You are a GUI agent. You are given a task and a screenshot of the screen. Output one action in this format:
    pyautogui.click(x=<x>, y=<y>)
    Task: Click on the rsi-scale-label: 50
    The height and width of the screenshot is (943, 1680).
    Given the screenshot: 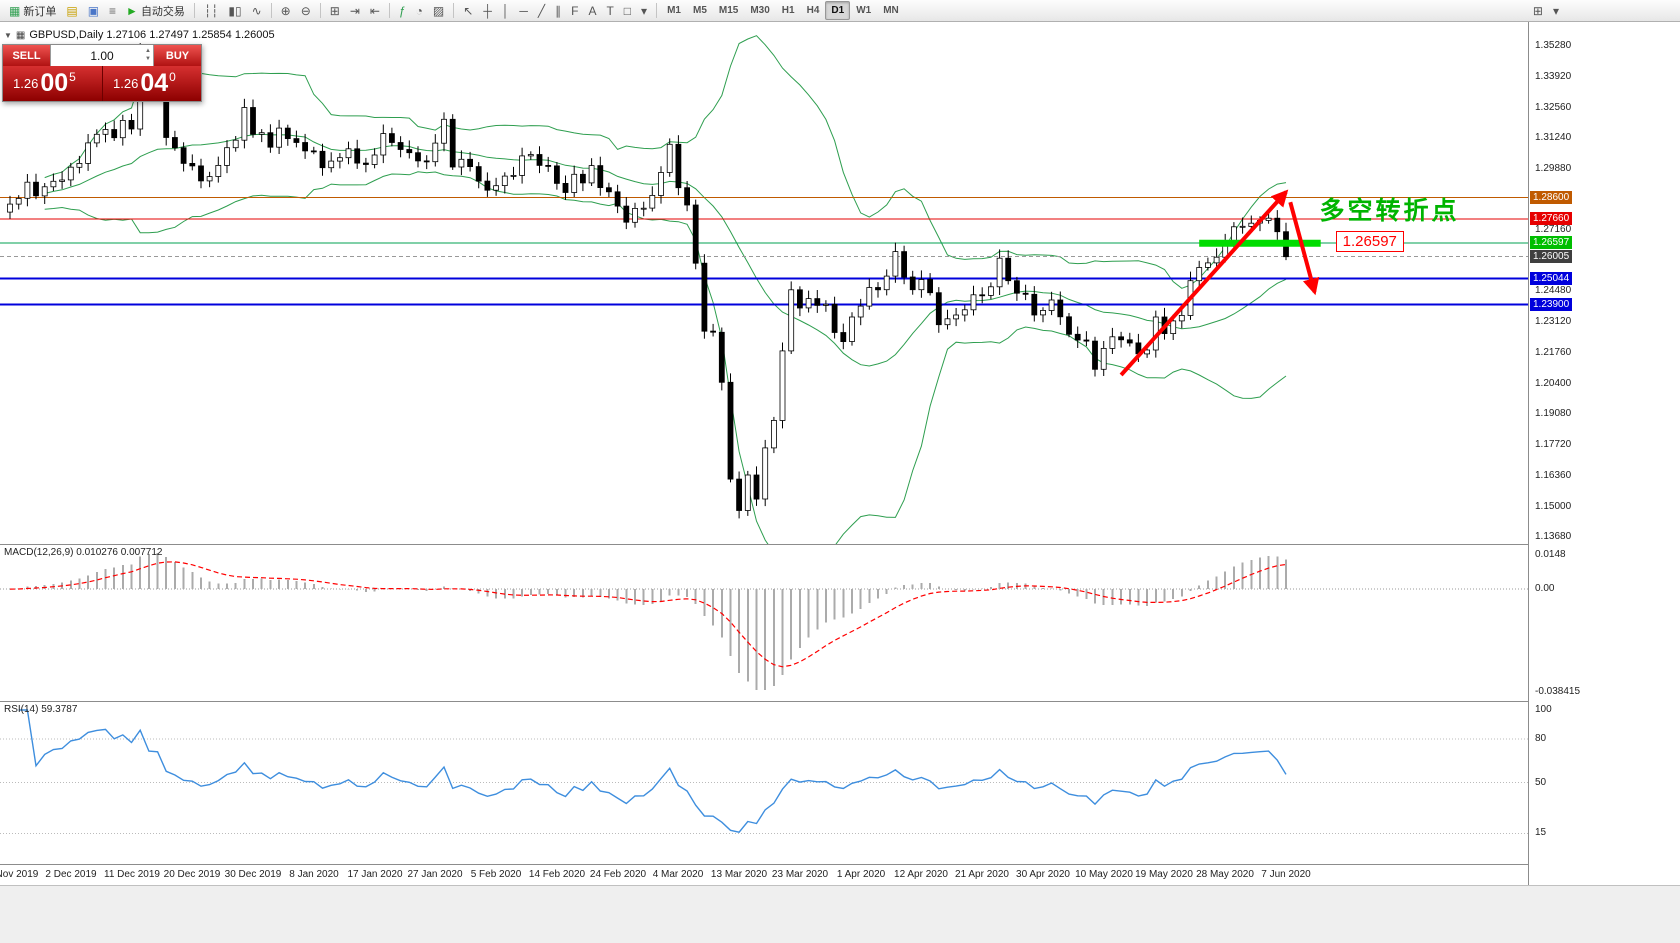 What is the action you would take?
    pyautogui.click(x=1541, y=782)
    